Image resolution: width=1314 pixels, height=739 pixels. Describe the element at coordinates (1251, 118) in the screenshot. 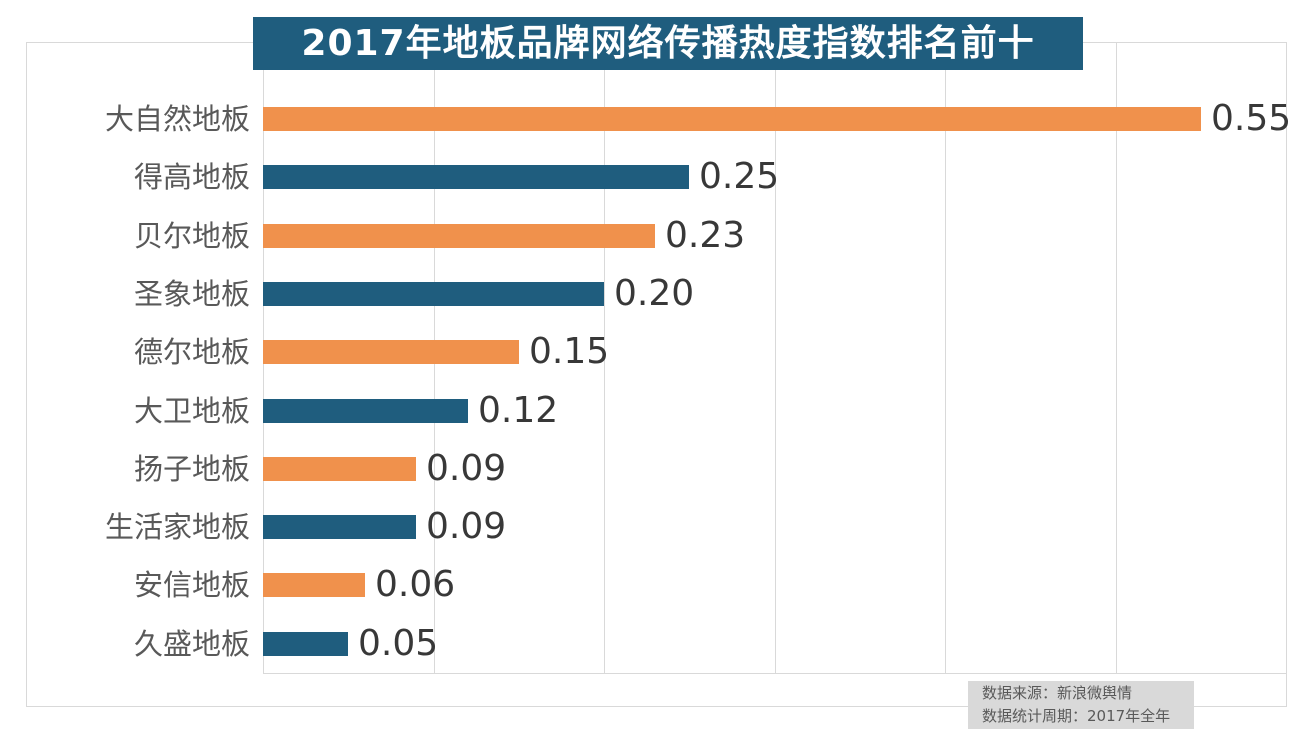

I see `value-label: 0.55` at that location.